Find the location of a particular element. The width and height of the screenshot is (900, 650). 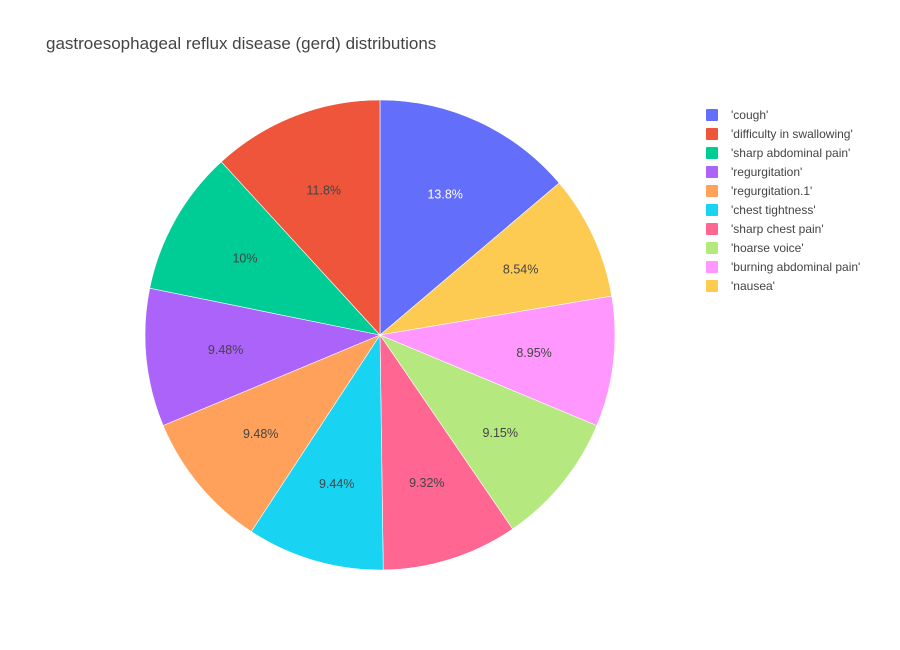

slice-label-0: 13.8% is located at coordinates (444, 194).